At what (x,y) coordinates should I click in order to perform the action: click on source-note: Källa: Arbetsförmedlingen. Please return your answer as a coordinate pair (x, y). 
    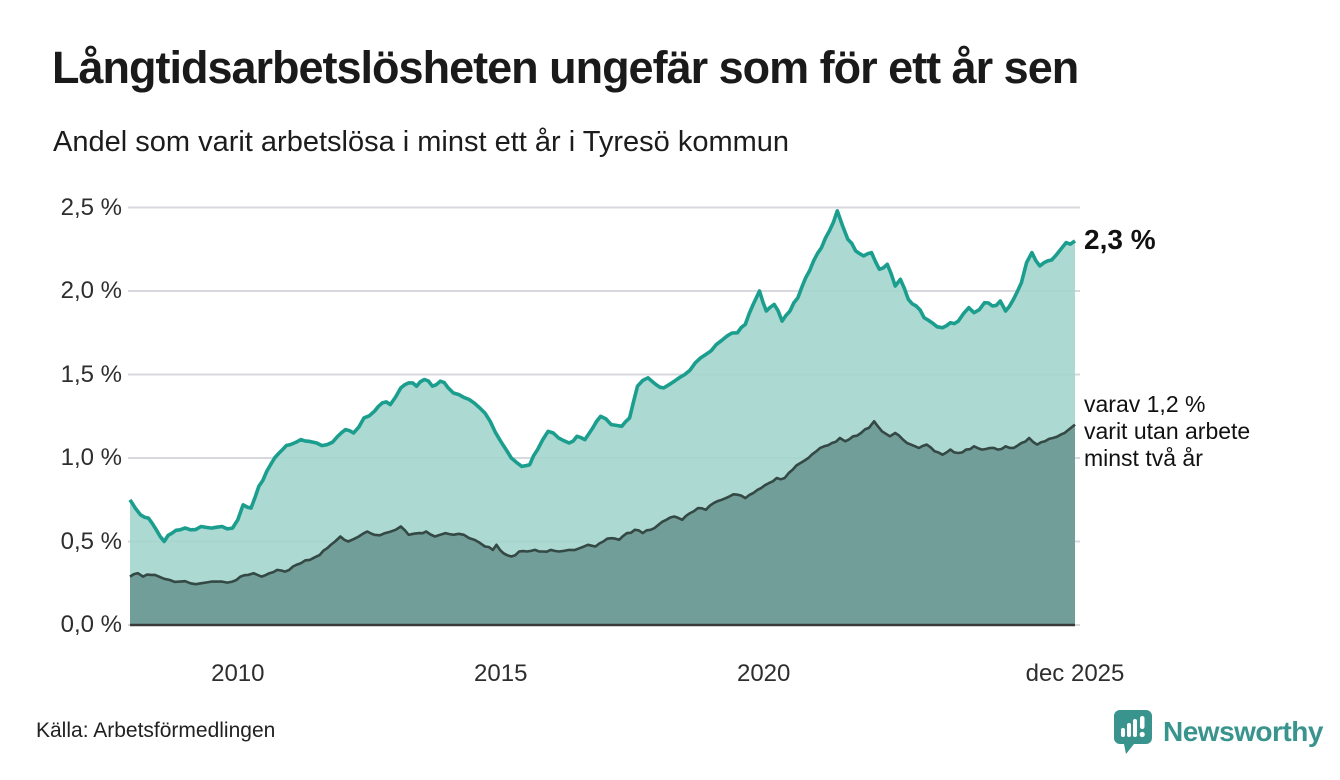
    Looking at the image, I should click on (156, 730).